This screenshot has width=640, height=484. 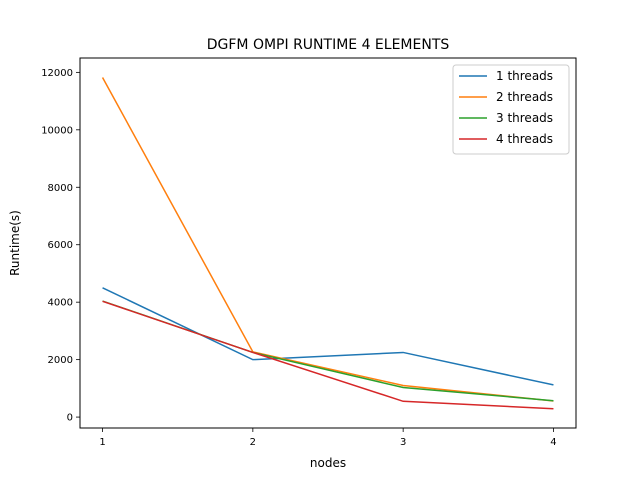 What do you see at coordinates (524, 118) in the screenshot?
I see `legend-label: 3 threads` at bounding box center [524, 118].